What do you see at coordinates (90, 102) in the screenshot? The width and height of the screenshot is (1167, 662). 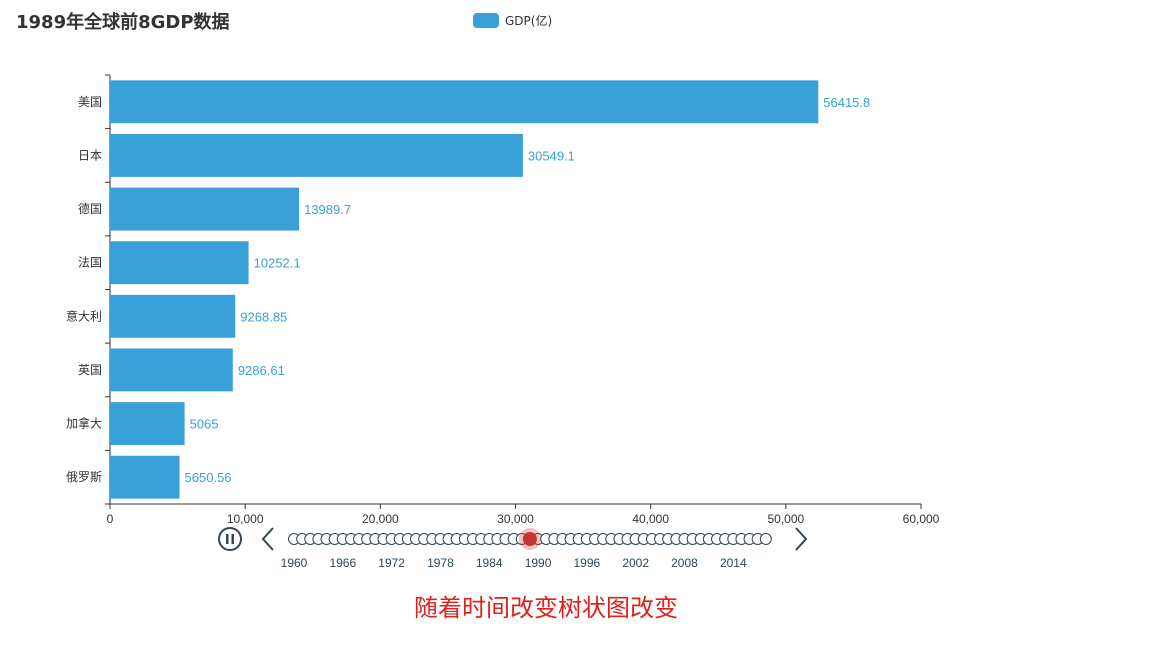 I see `category-label: 美国` at bounding box center [90, 102].